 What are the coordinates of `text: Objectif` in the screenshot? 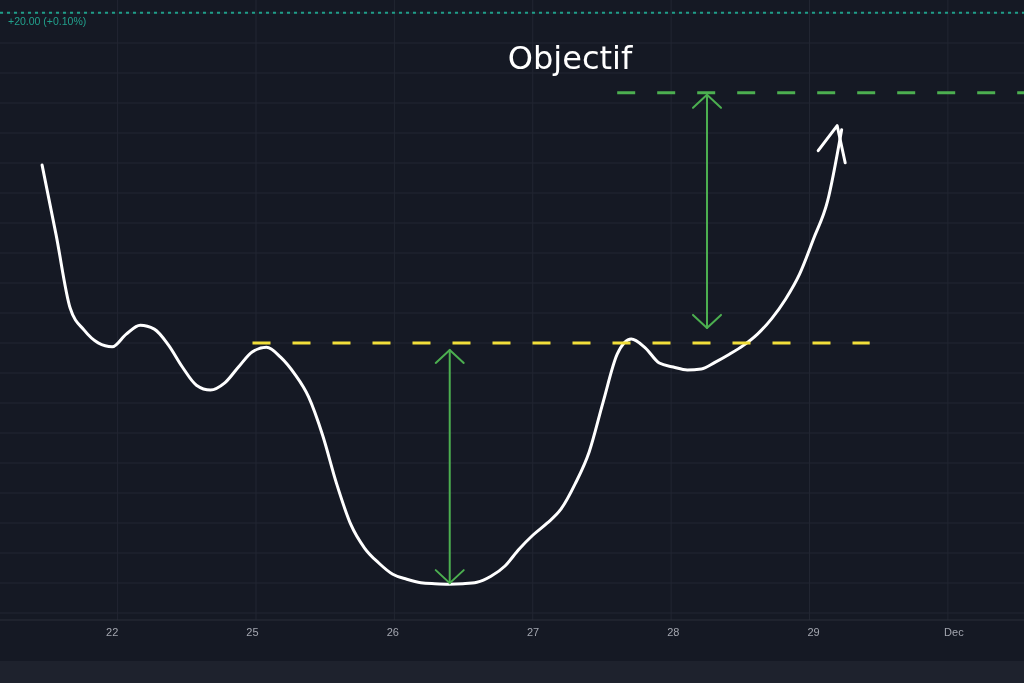 It's located at (570, 58).